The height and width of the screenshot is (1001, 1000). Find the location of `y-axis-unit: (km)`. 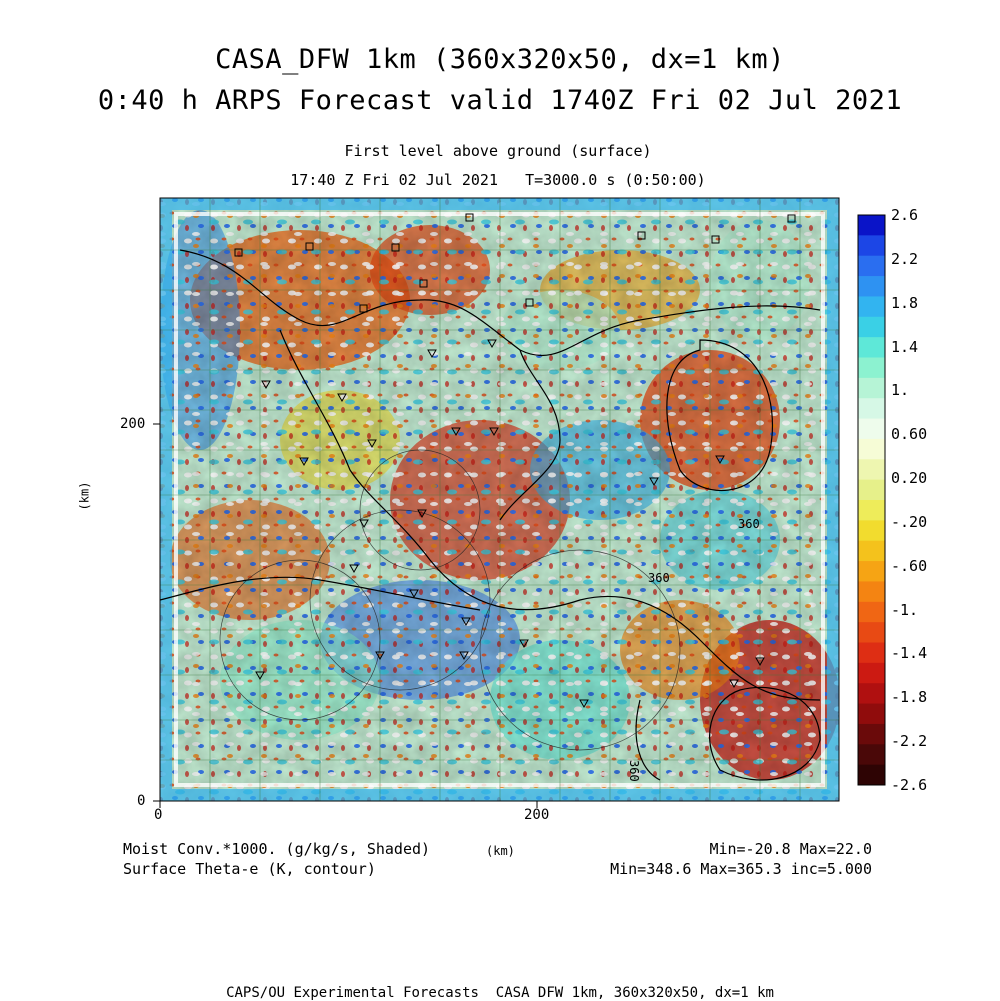

y-axis-unit: (km) is located at coordinates (84, 496).